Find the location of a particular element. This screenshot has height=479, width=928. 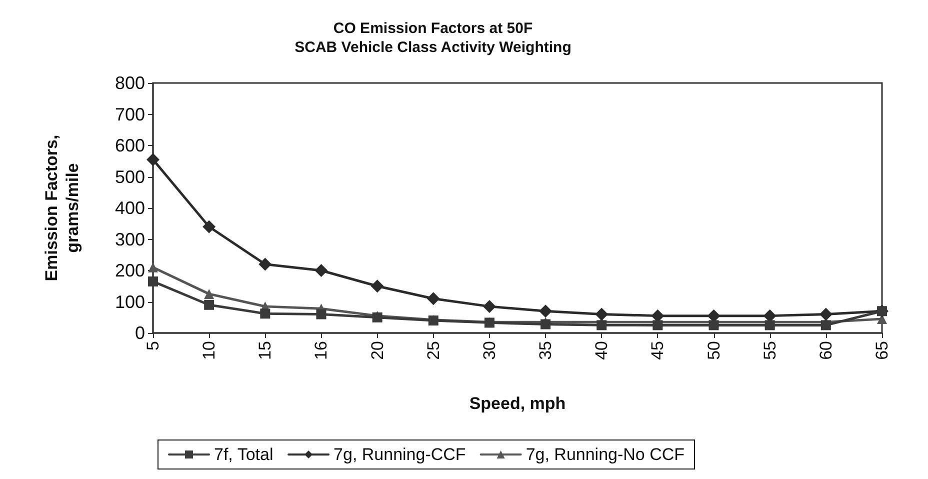

chart-title: CO Emission Factors at 50F SCAB Vehicle Class Activity Weighting is located at coordinates (433, 38).